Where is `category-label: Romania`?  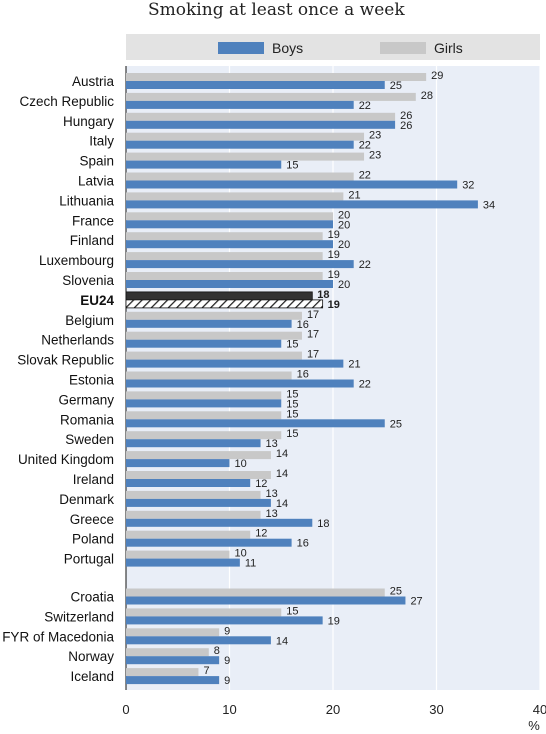 category-label: Romania is located at coordinates (87, 419).